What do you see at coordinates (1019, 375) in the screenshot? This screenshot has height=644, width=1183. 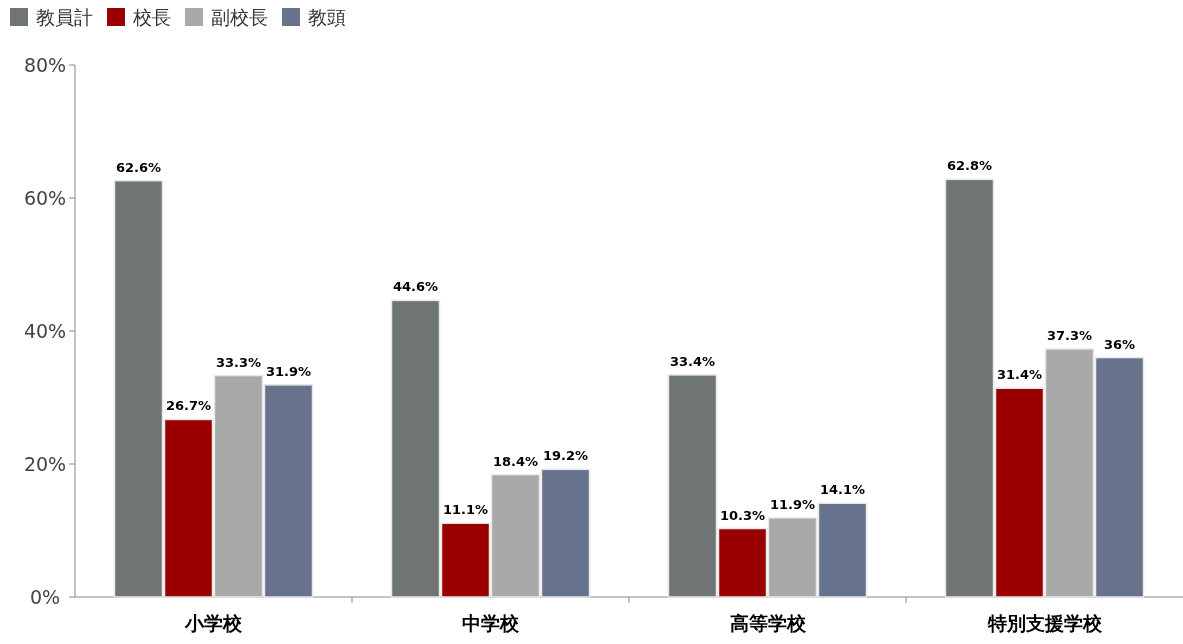 I see `data-label: 31.4%` at bounding box center [1019, 375].